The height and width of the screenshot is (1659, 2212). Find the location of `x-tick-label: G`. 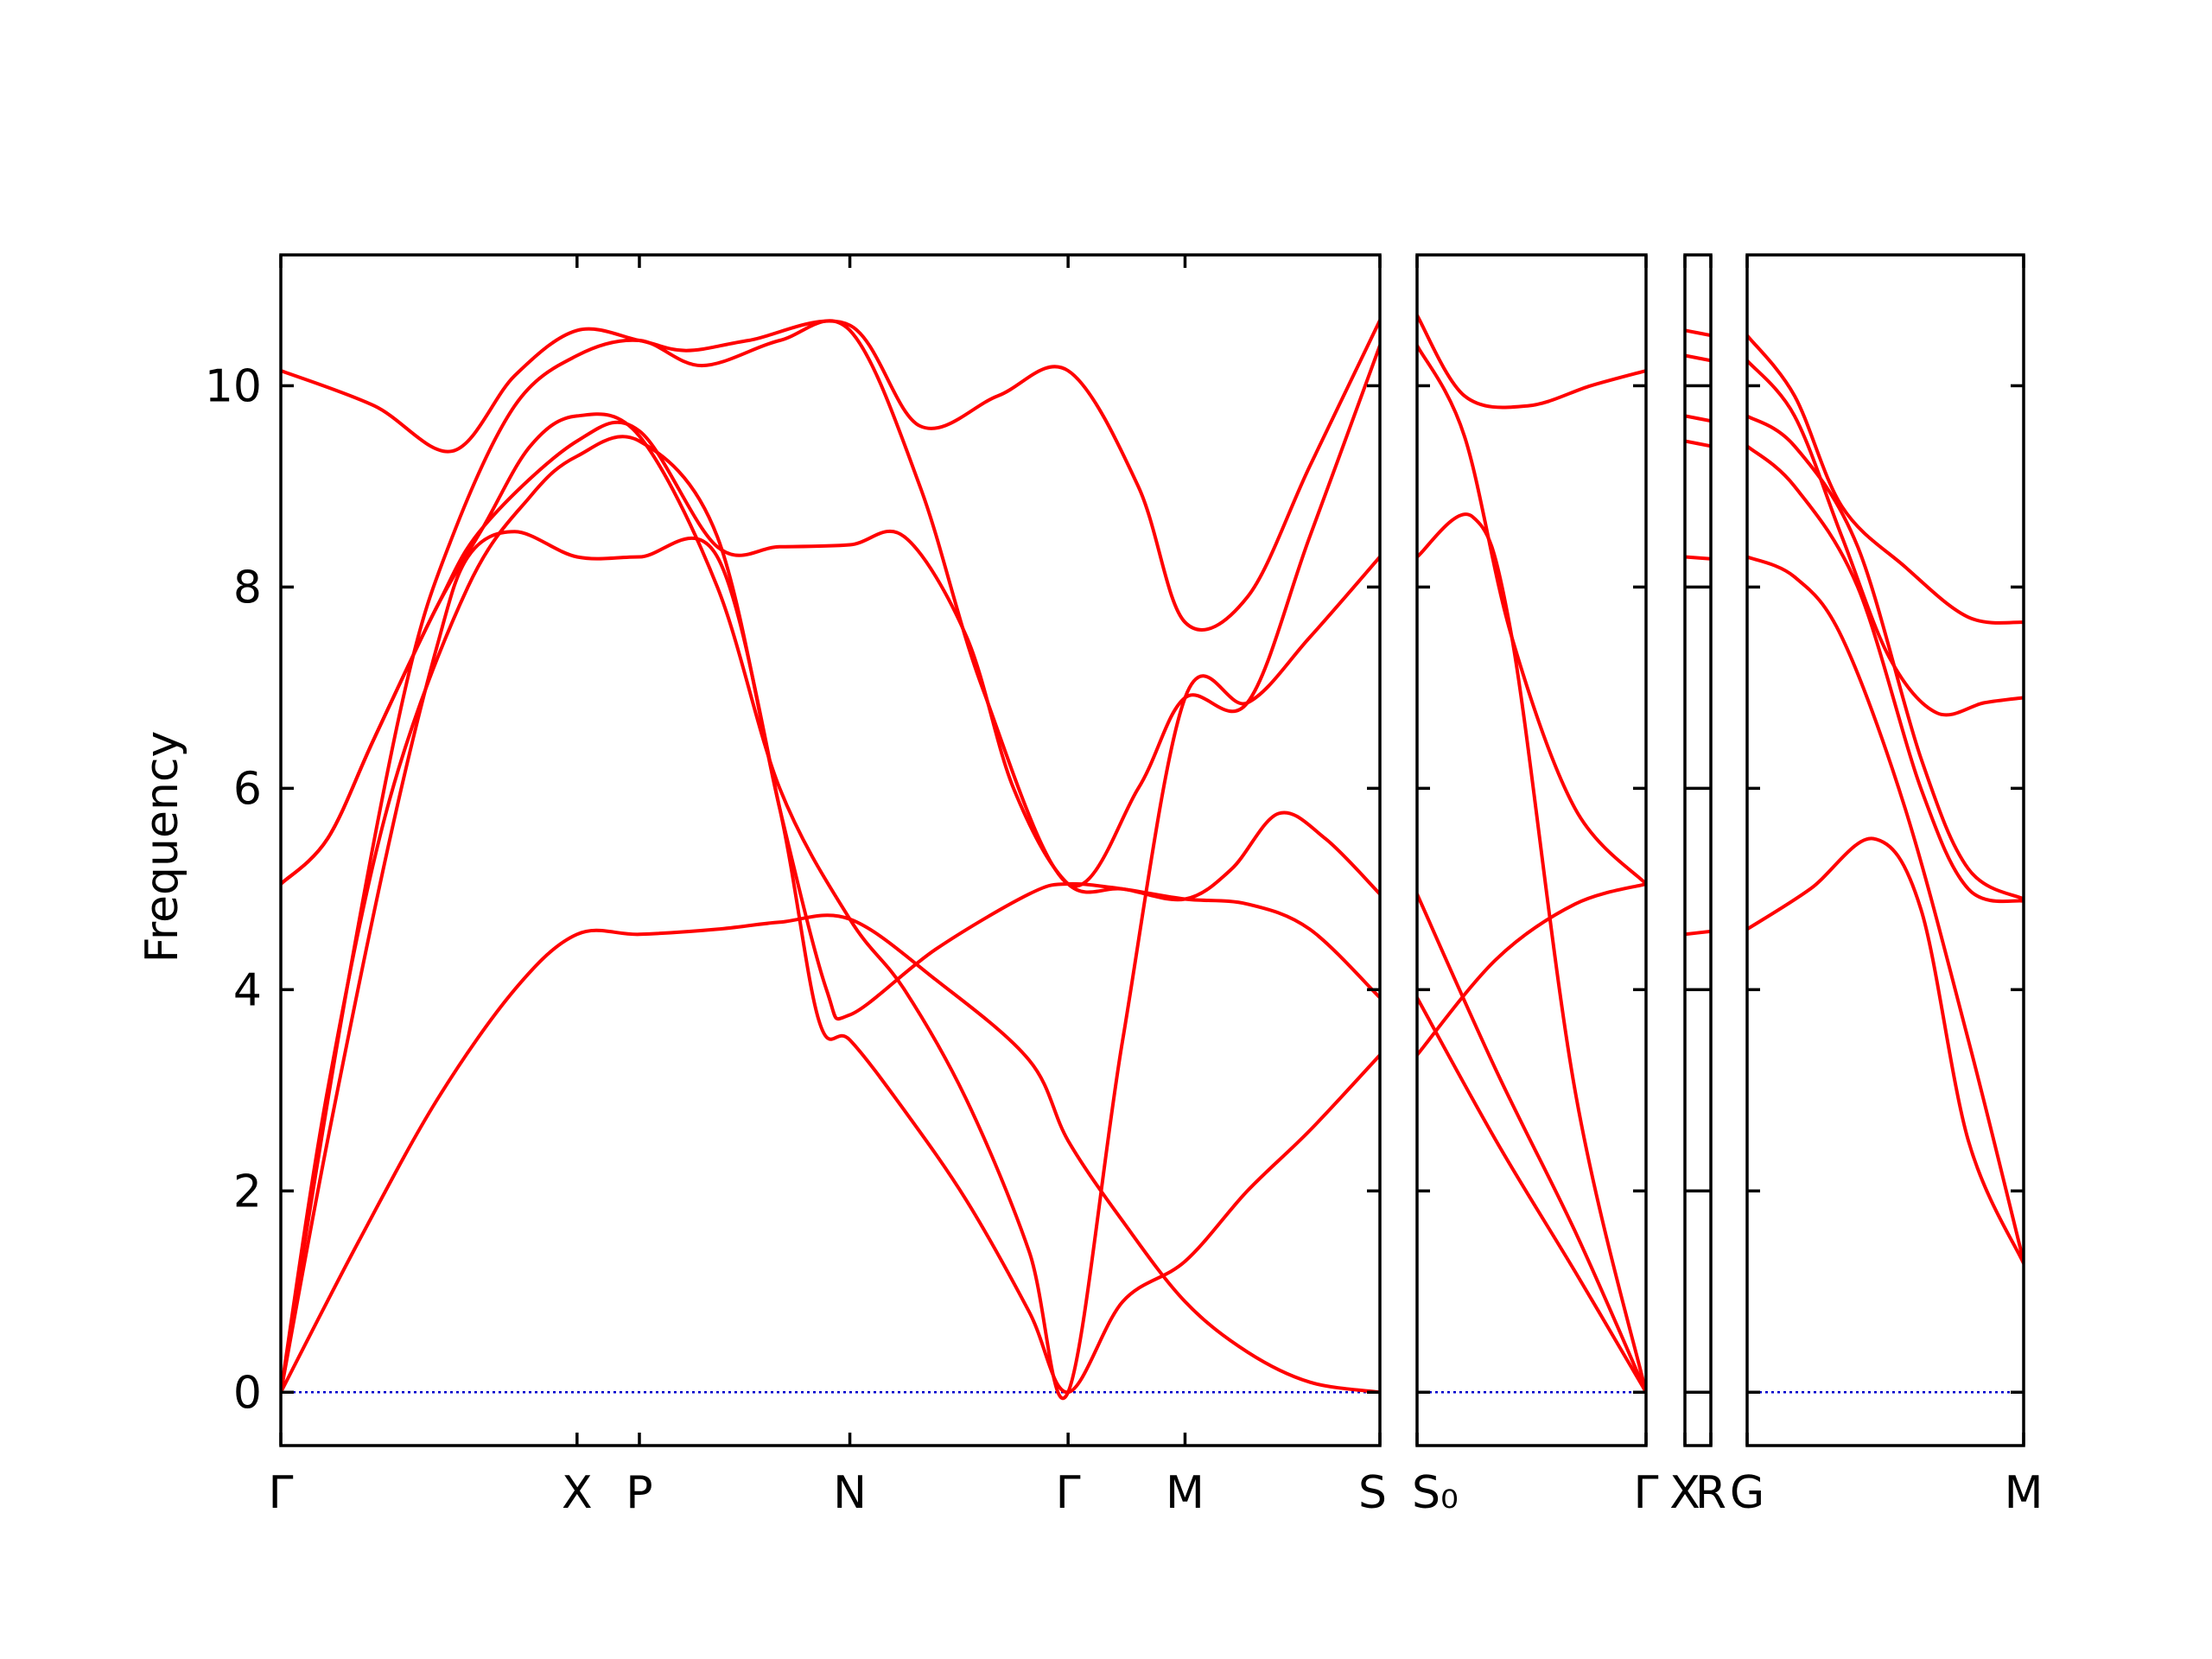

x-tick-label: G is located at coordinates (1747, 1493).